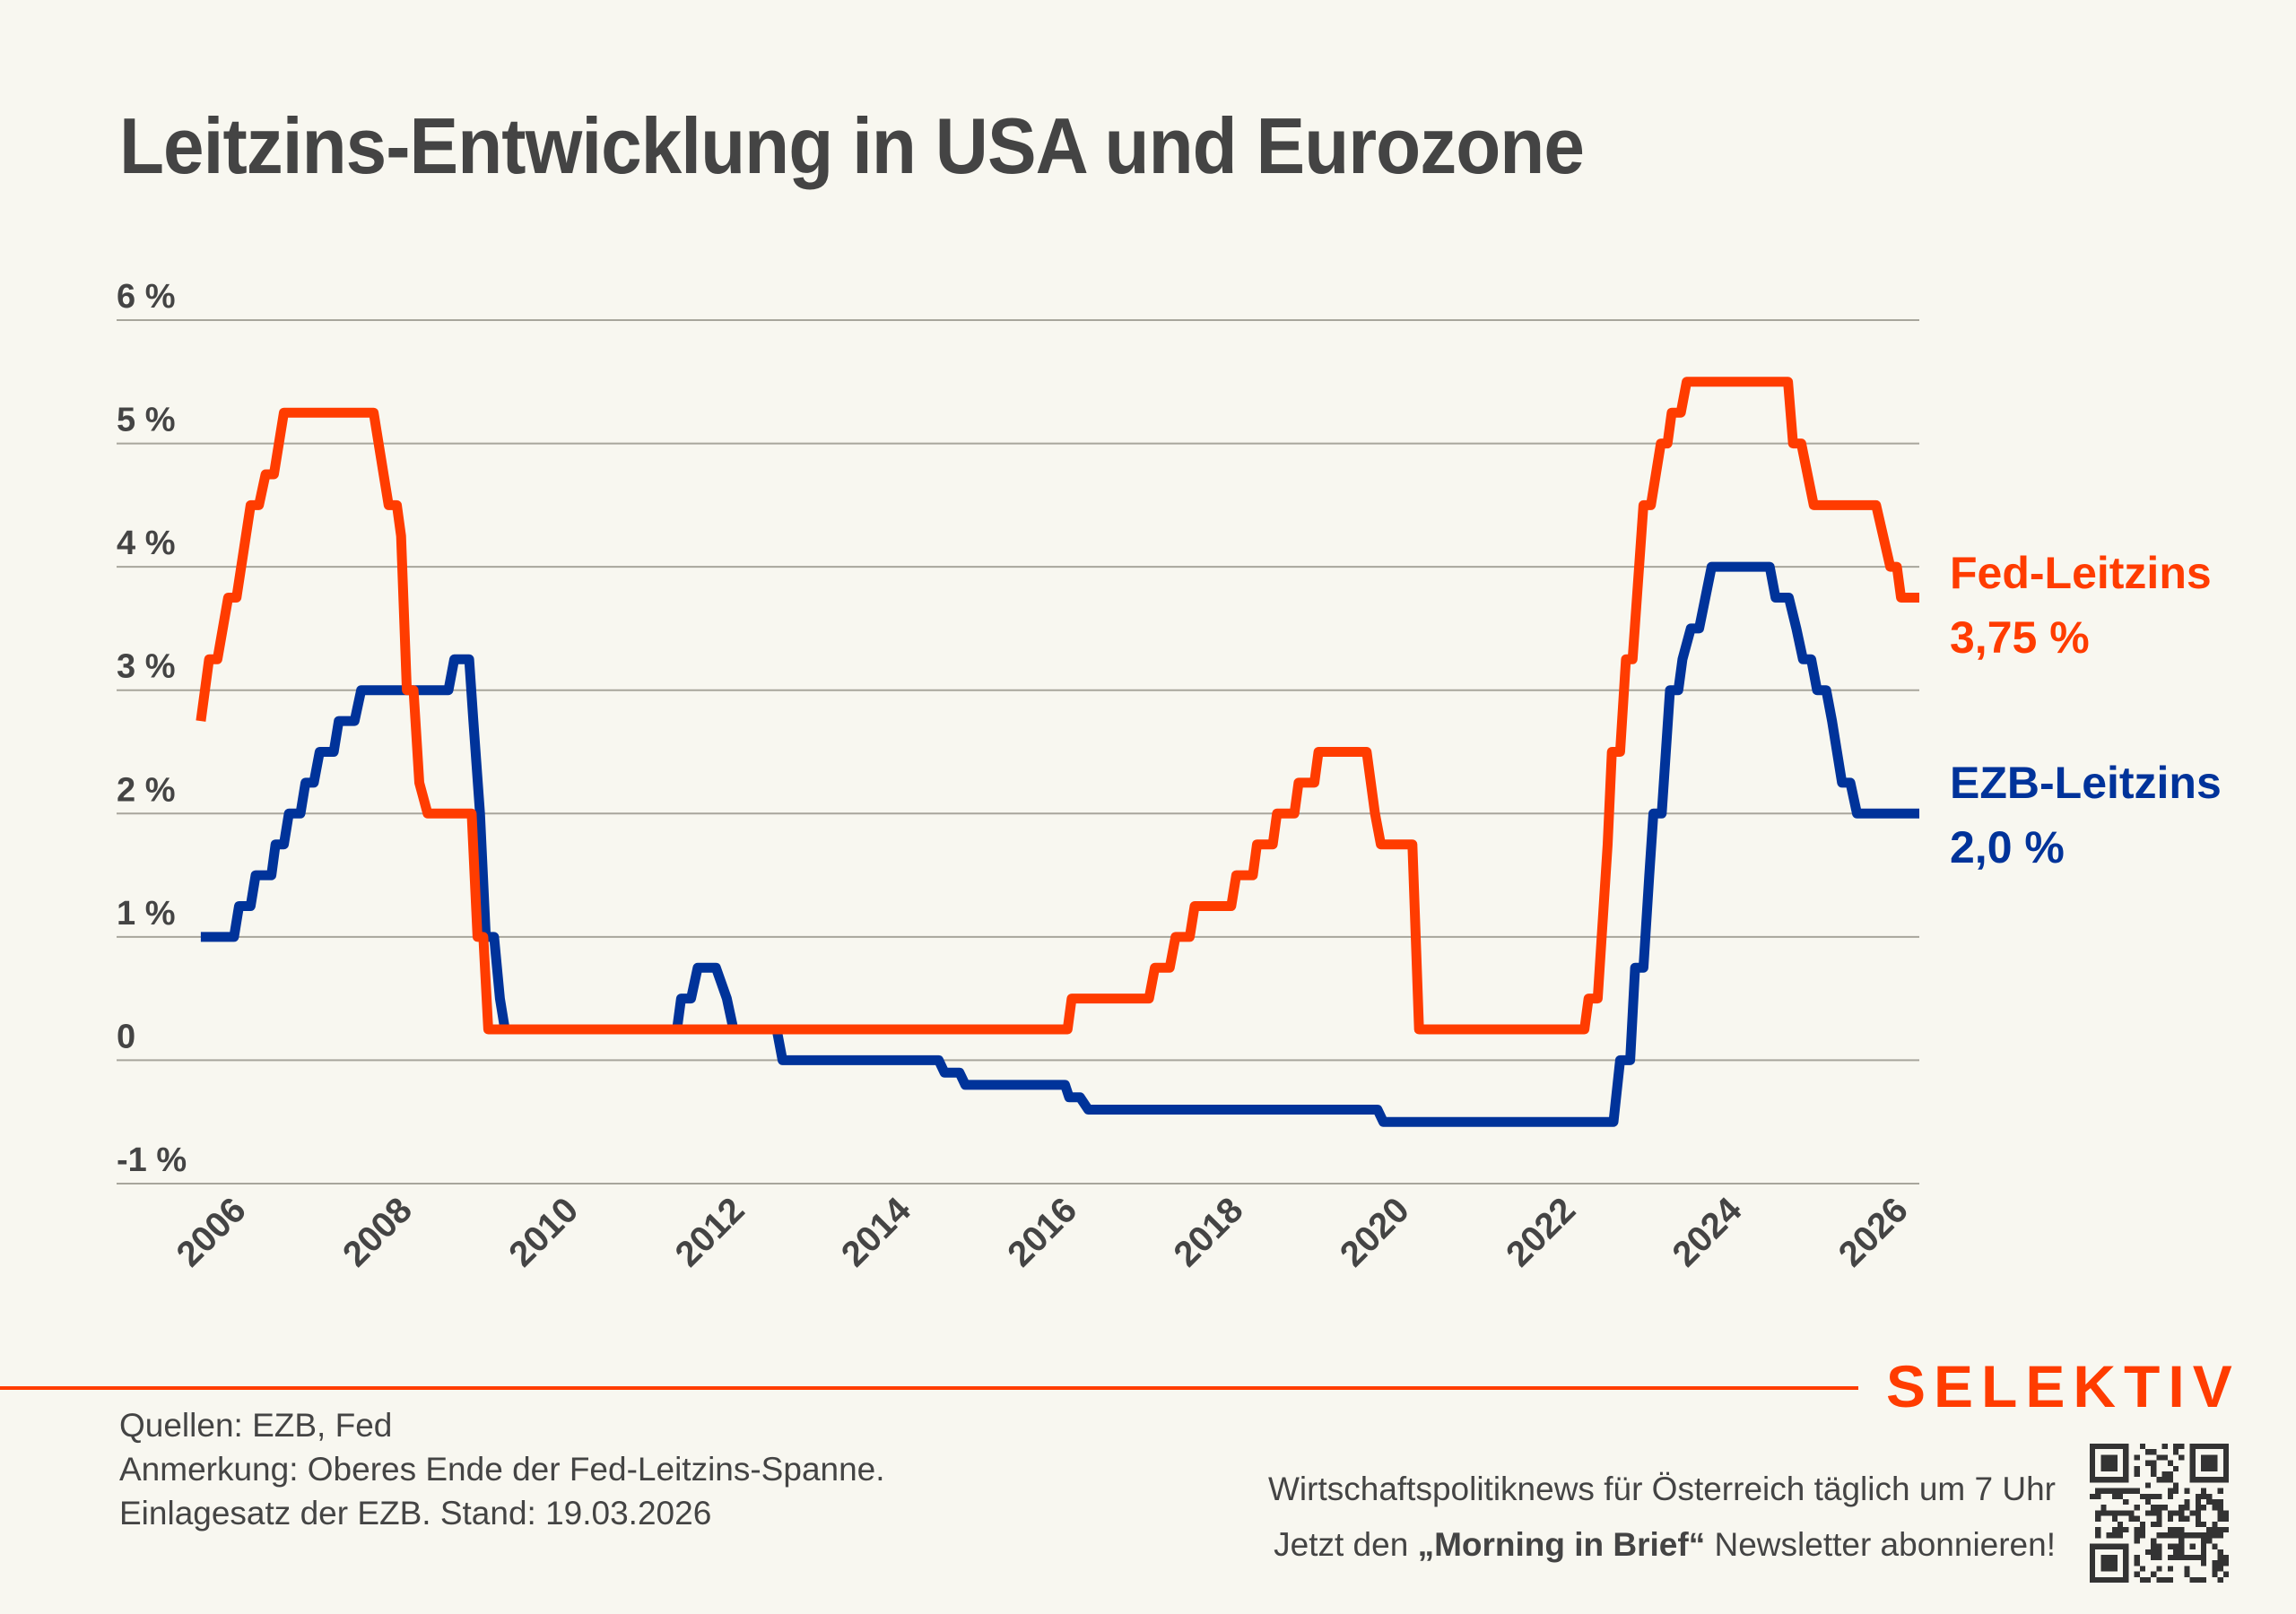  I want to click on fed-current-value: 3,75 %, so click(2020, 637).